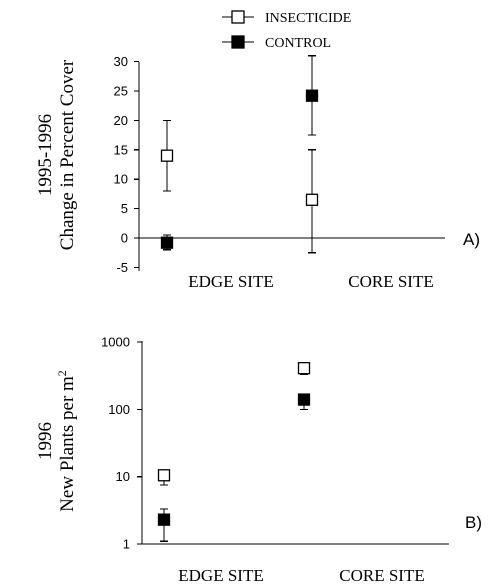 The width and height of the screenshot is (493, 586). I want to click on panel-a-y-tick-label: 10, so click(121, 179).